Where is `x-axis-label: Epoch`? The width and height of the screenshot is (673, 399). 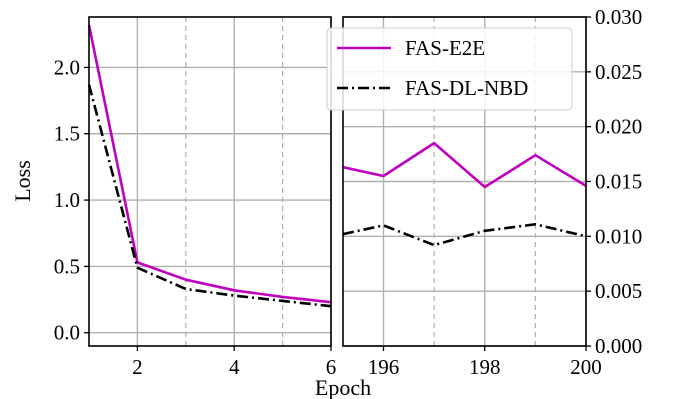 x-axis-label: Epoch is located at coordinates (343, 387).